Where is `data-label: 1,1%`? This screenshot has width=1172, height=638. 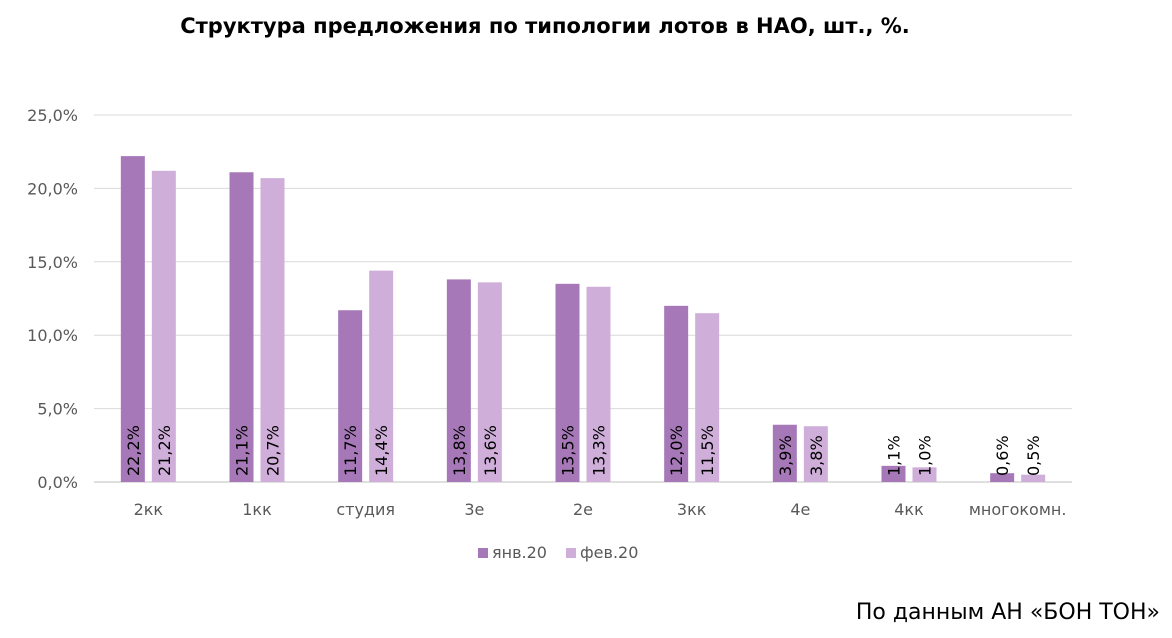
data-label: 1,1% is located at coordinates (894, 455).